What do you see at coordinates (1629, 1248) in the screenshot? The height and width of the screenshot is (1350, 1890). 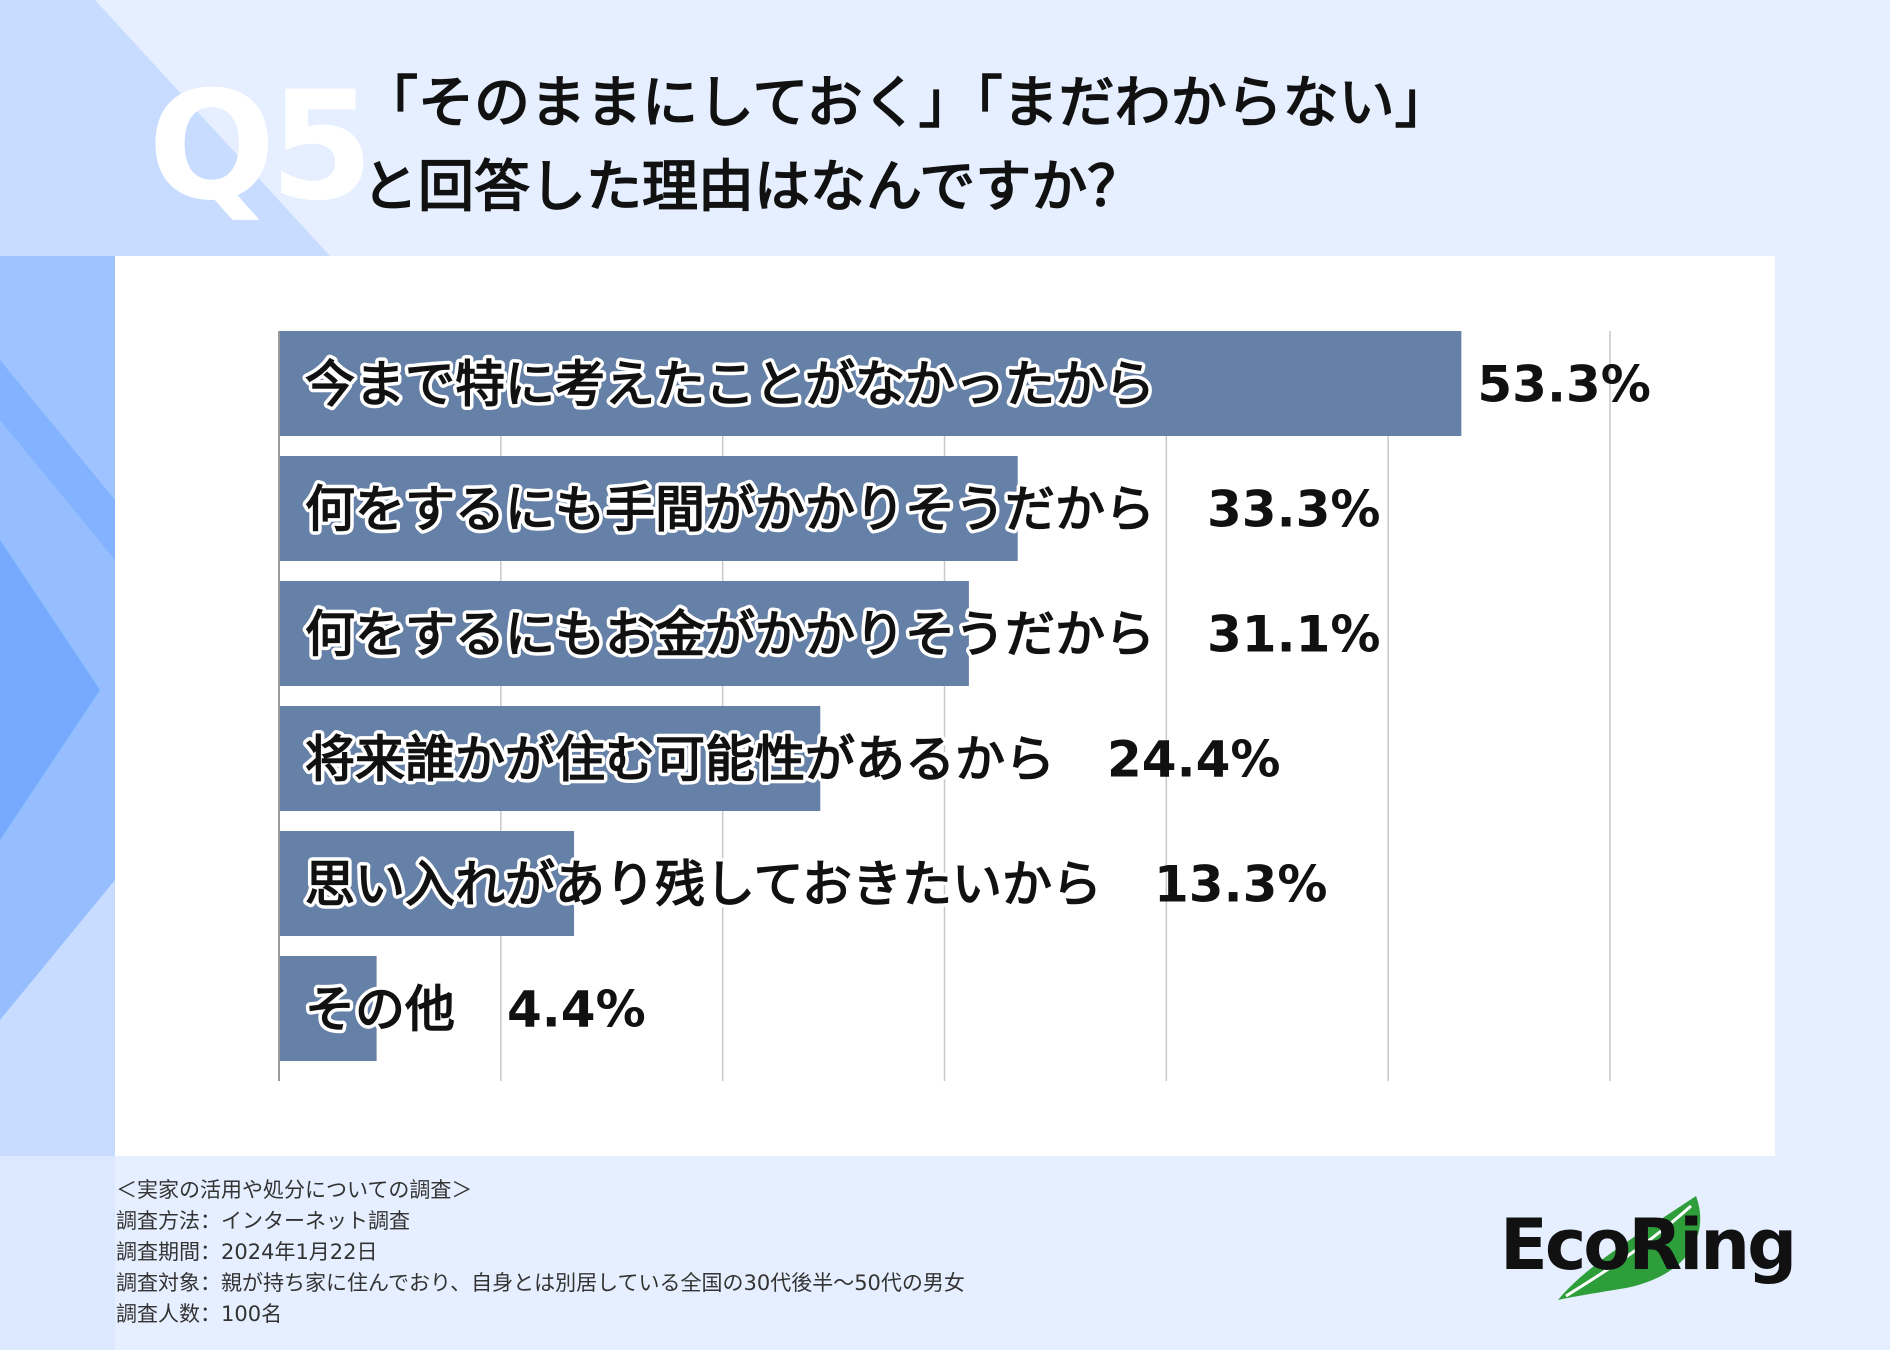 I see `leaf-icon` at bounding box center [1629, 1248].